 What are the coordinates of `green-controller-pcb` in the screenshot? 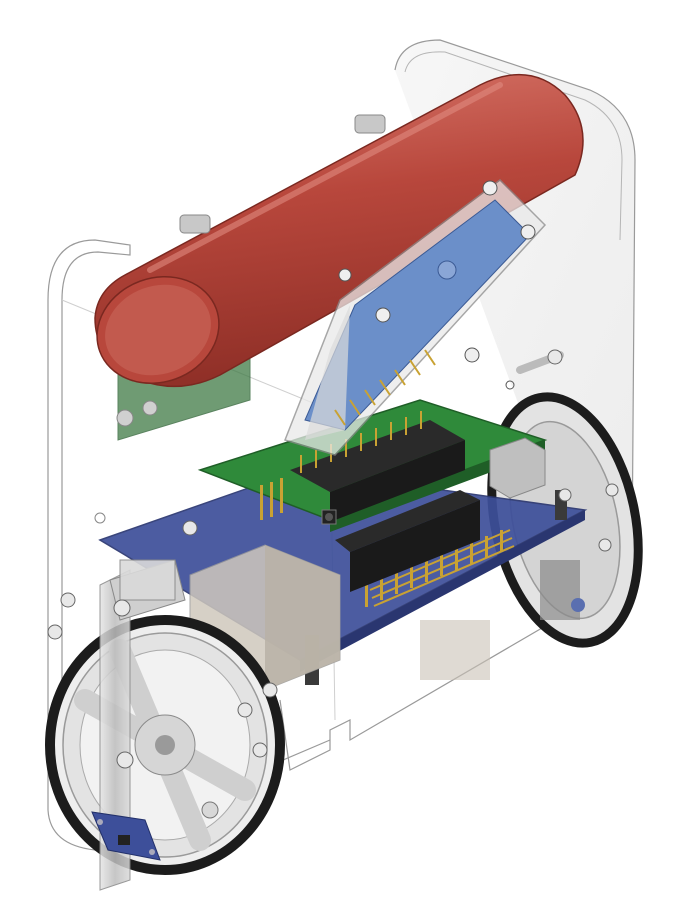 It's located at (372, 495).